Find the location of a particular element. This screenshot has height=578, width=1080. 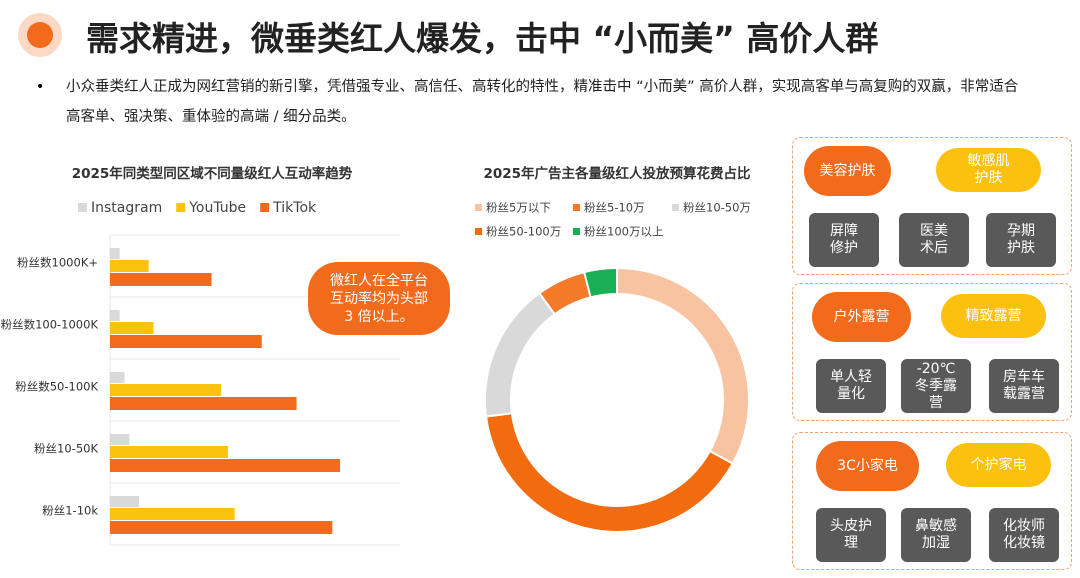

tag-group: 户外露营 精致露营单人轻 量化 -20℃ 冬季露 营房车车 载露营 is located at coordinates (932, 352).